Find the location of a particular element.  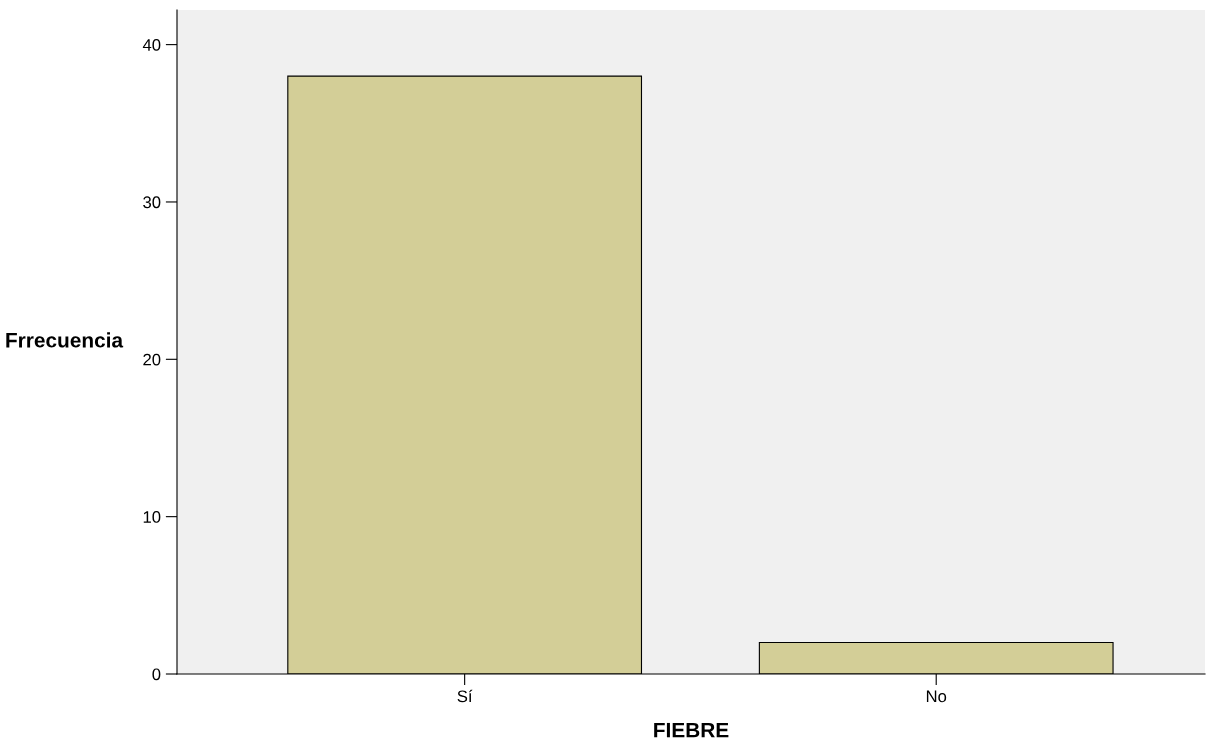

y-axis-title: Frrecuencia is located at coordinates (65, 340).